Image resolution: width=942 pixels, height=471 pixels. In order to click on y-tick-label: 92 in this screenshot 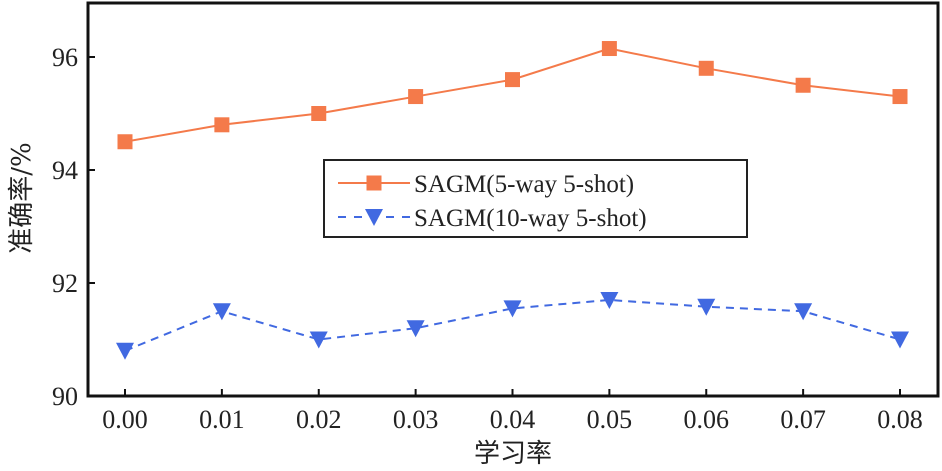, I will do `click(65, 283)`.